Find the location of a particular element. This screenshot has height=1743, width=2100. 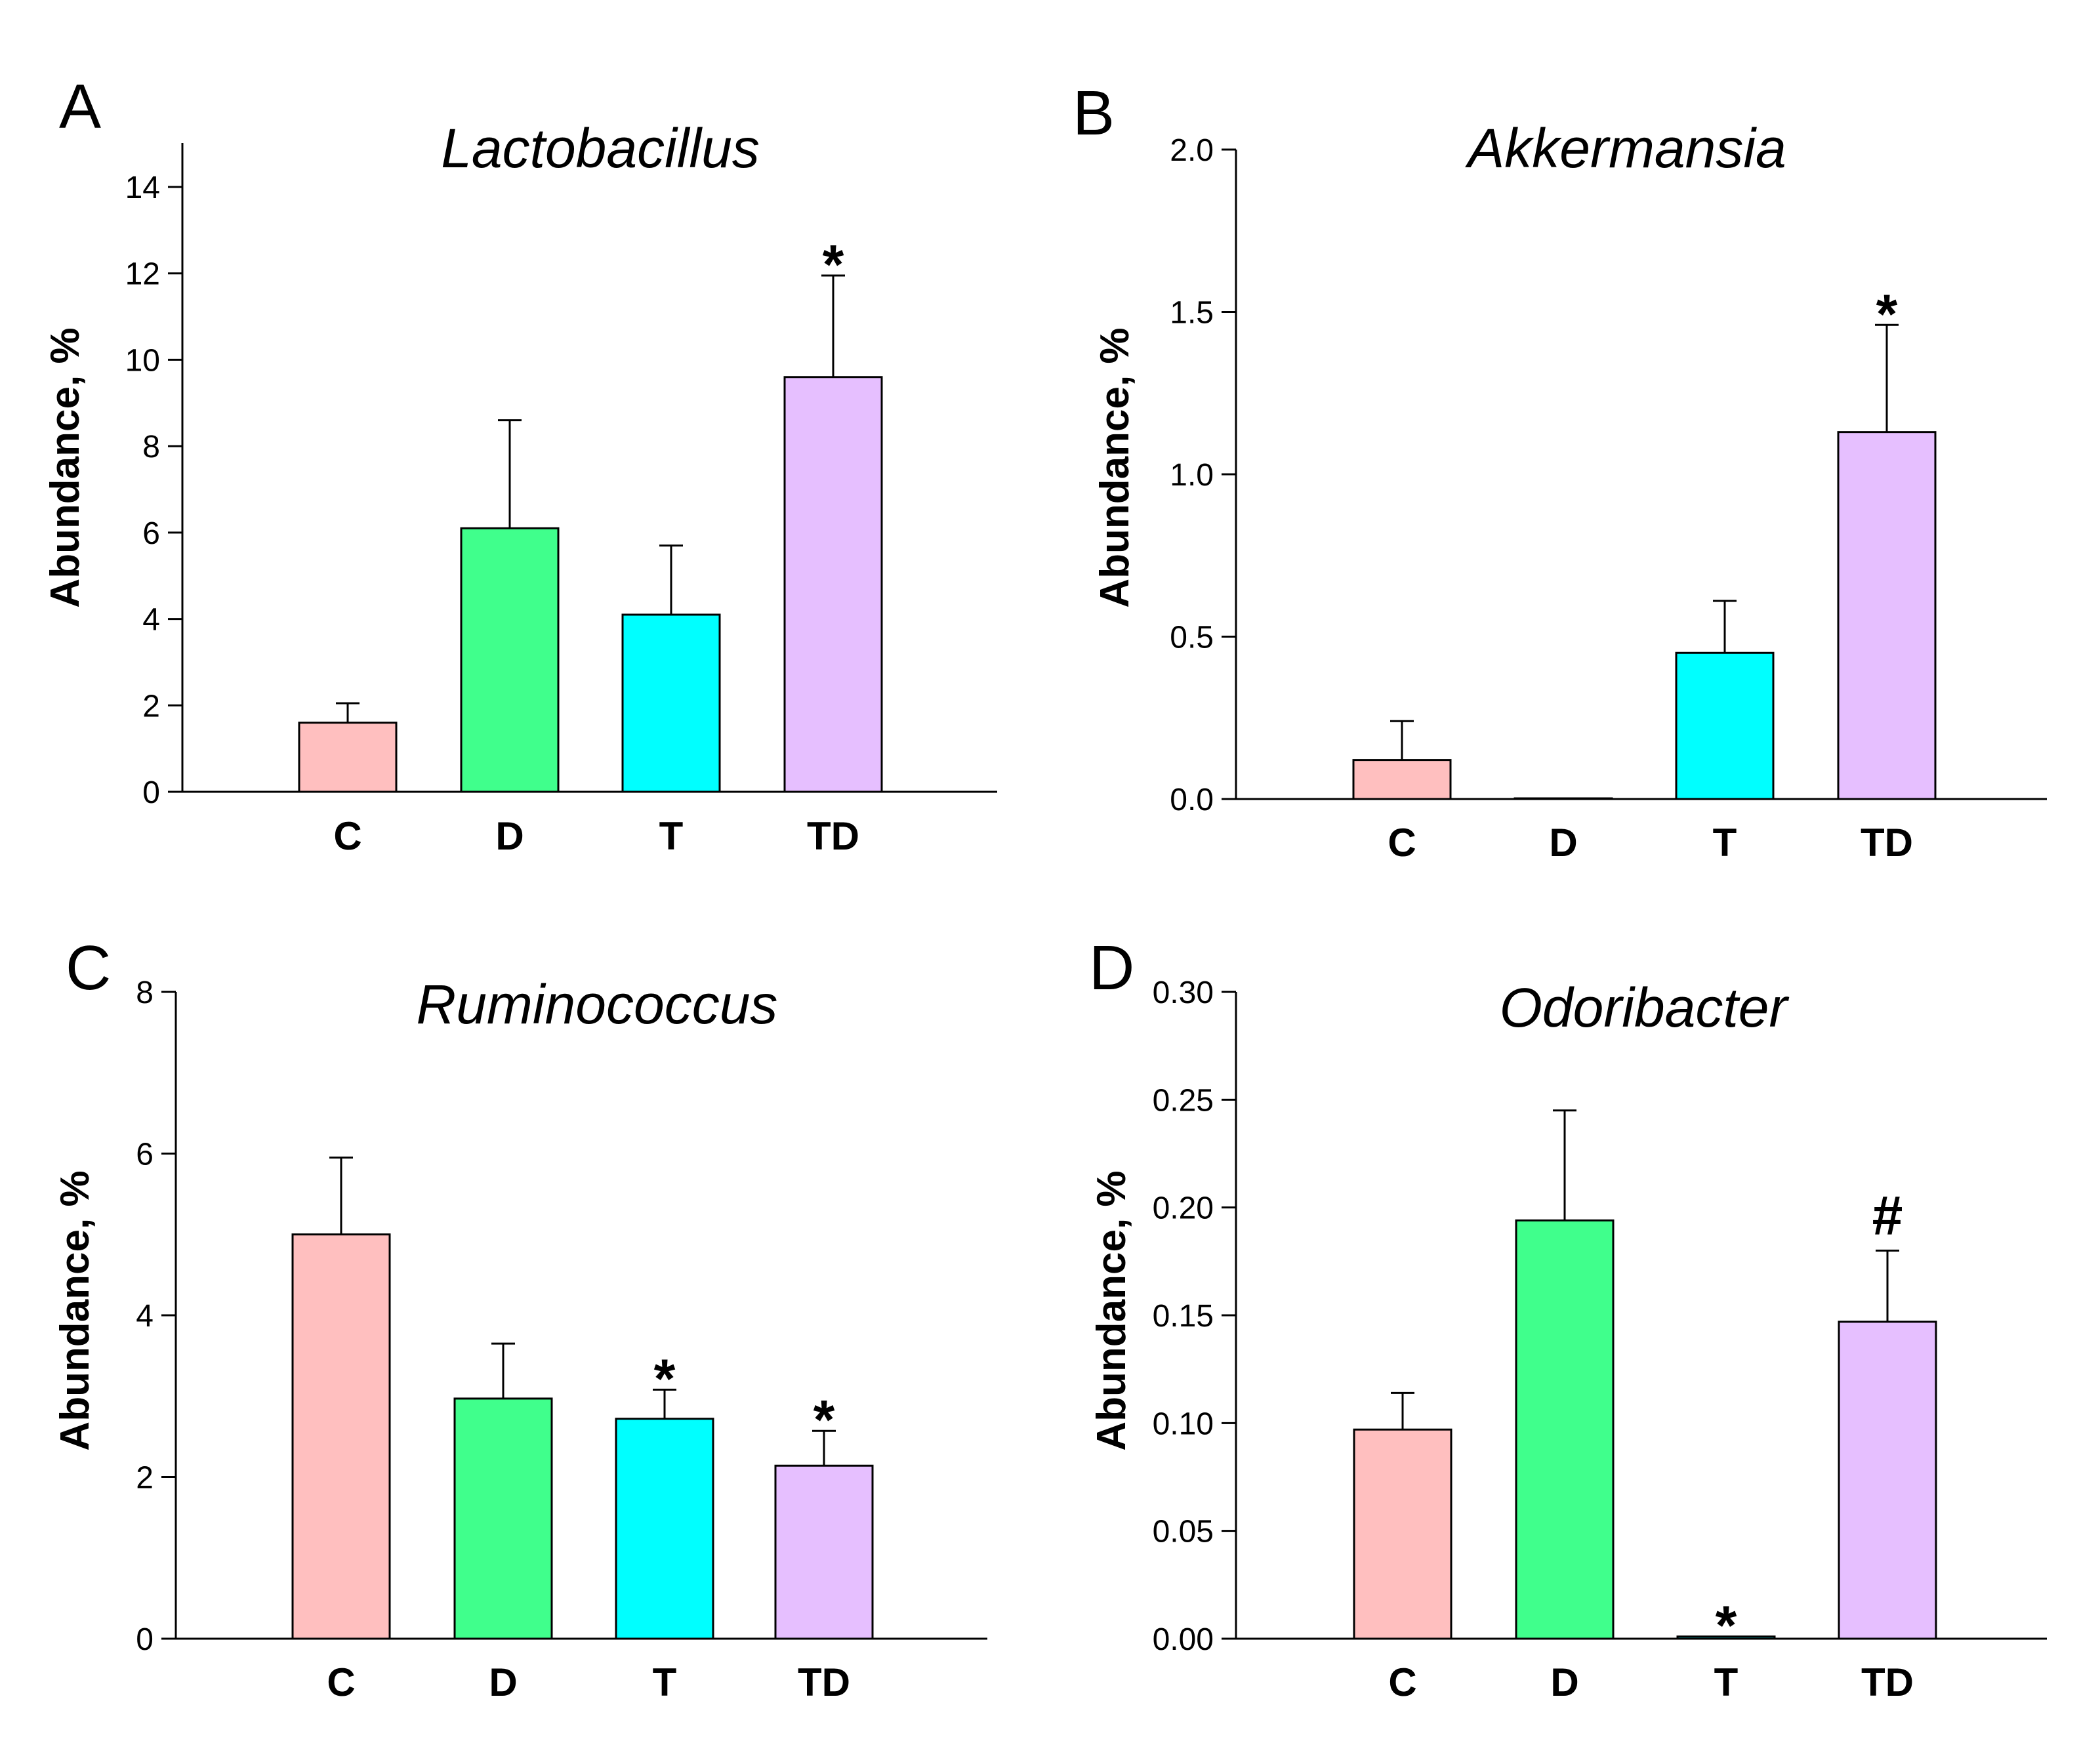

chart-title: Lactobacillus is located at coordinates (600, 148).